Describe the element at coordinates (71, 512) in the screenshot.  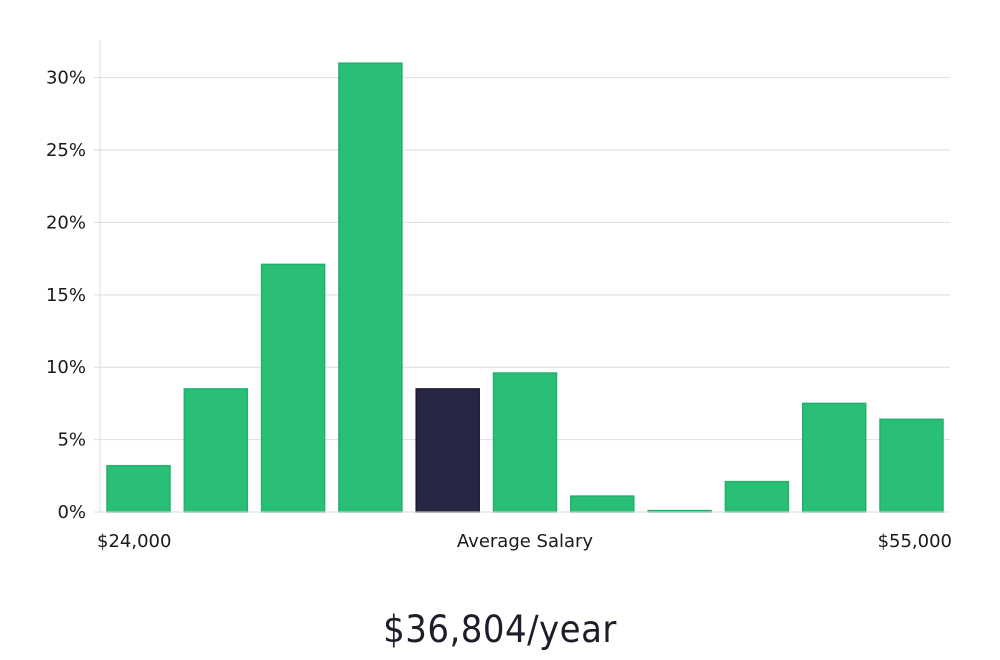
I see `y-tick-label: 0%` at that location.